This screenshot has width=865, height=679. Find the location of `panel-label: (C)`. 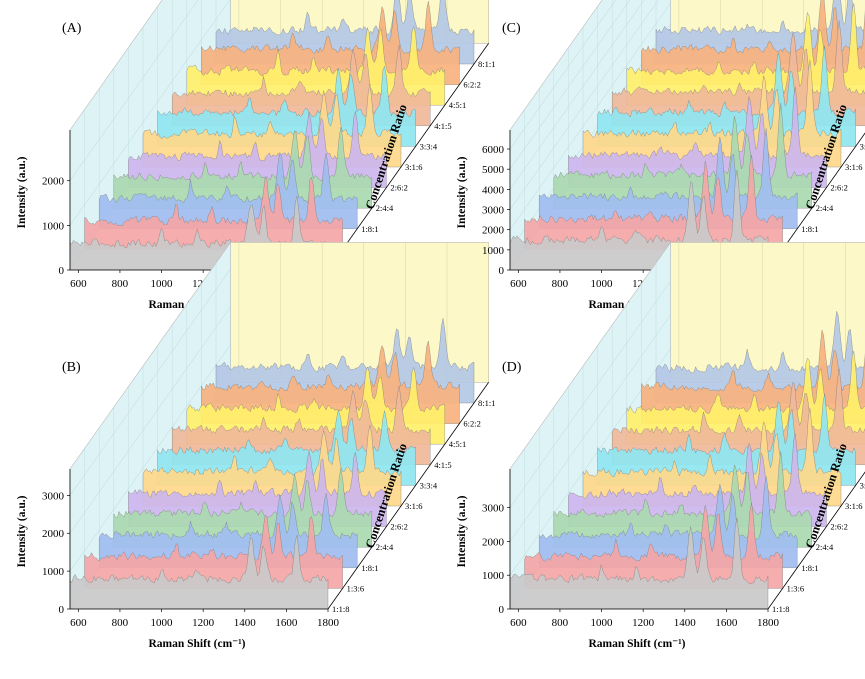

panel-label: (C) is located at coordinates (511, 28).